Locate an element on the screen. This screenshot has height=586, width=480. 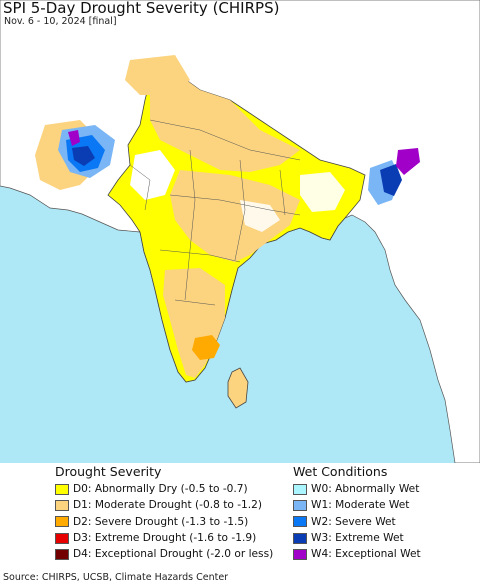
drought-legend-item: D4: Exceptional Drought (-2.0 or less) is located at coordinates (164, 554).